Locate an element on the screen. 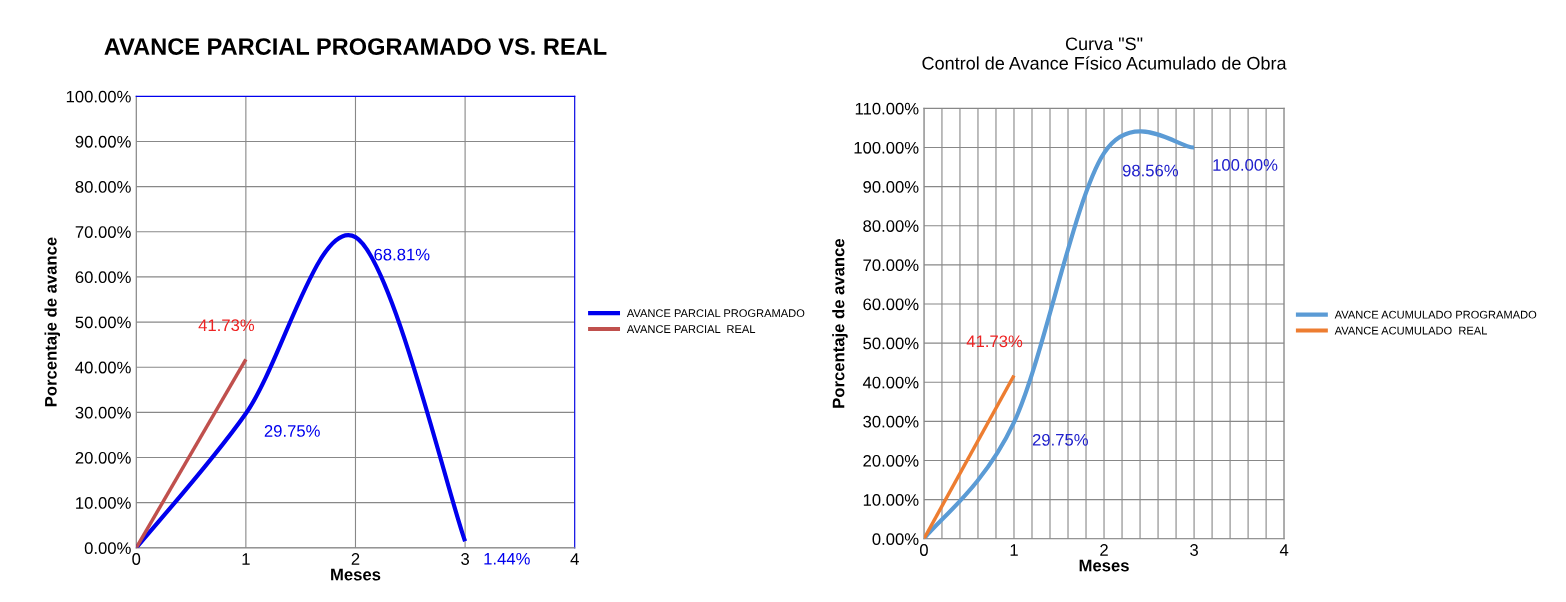 This screenshot has height=602, width=1566. chart-title: AVANCE PARCIAL PROGRAMADO VS. REAL is located at coordinates (355, 46).